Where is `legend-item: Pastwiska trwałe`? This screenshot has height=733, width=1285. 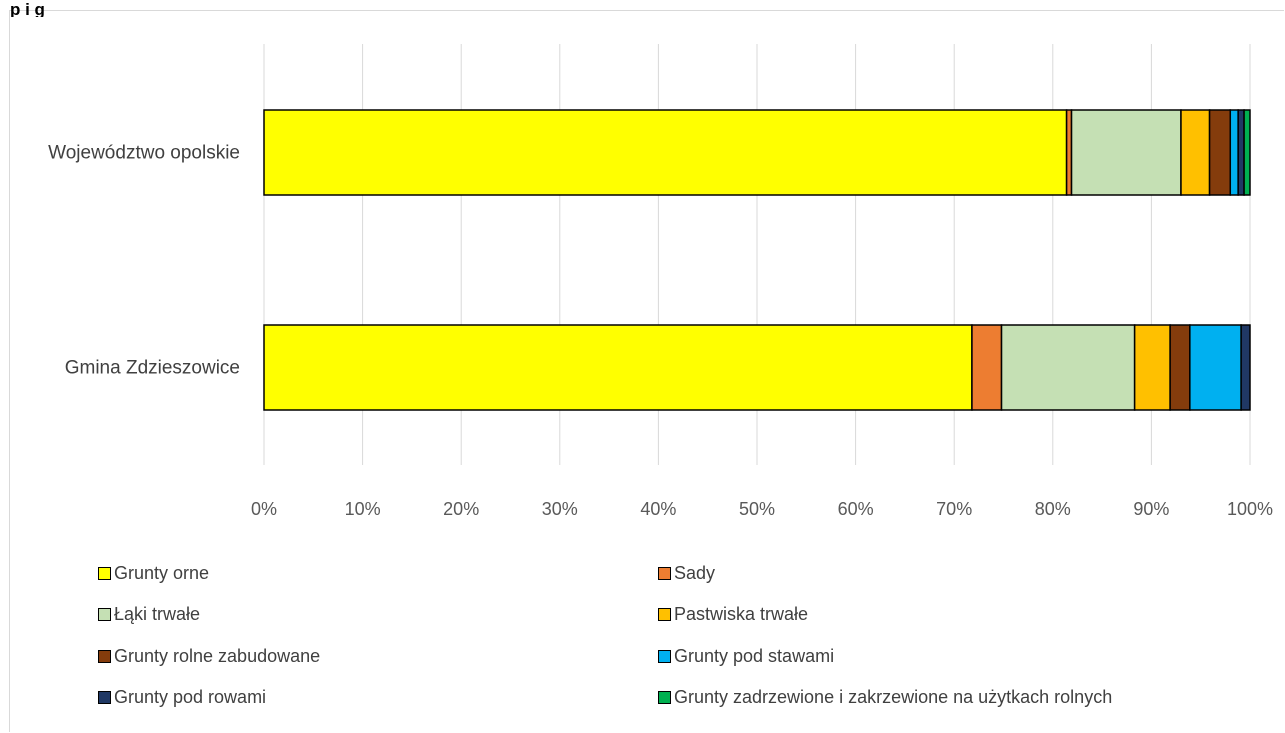 legend-item: Pastwiska trwałe is located at coordinates (733, 614).